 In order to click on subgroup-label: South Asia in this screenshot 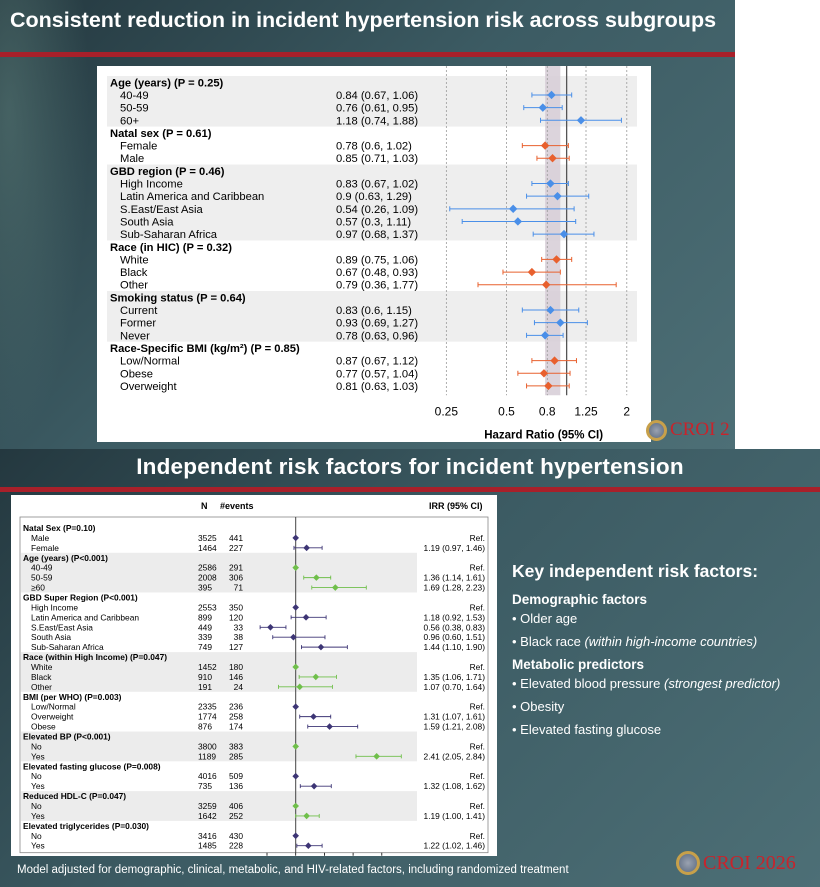, I will do `click(147, 222)`.